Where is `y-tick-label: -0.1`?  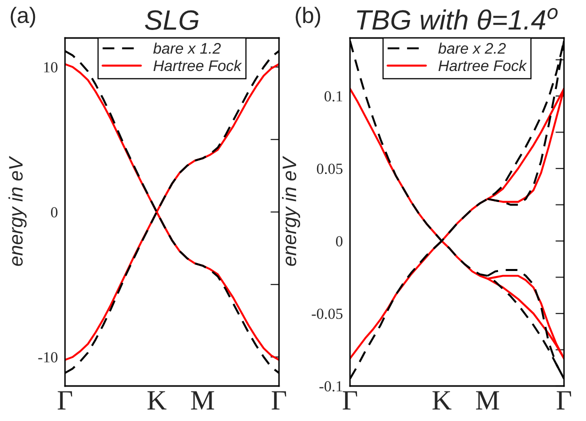
y-tick-label: -0.1 is located at coordinates (330, 386).